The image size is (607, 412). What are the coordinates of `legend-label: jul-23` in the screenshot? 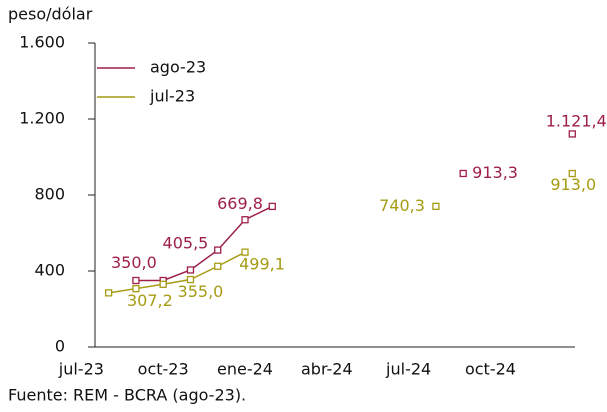 It's located at (172, 96).